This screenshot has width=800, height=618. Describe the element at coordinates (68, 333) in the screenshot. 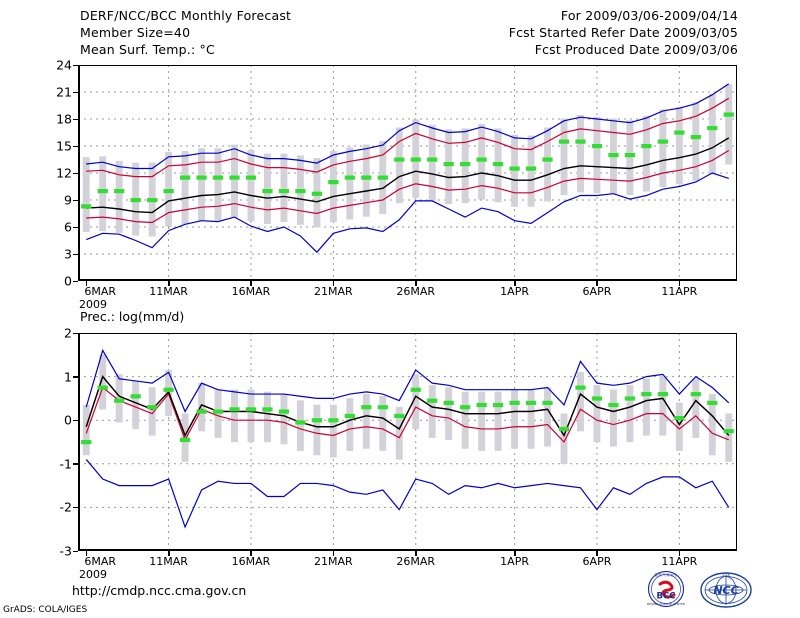

I see `y-axis-tick-label: 2` at that location.